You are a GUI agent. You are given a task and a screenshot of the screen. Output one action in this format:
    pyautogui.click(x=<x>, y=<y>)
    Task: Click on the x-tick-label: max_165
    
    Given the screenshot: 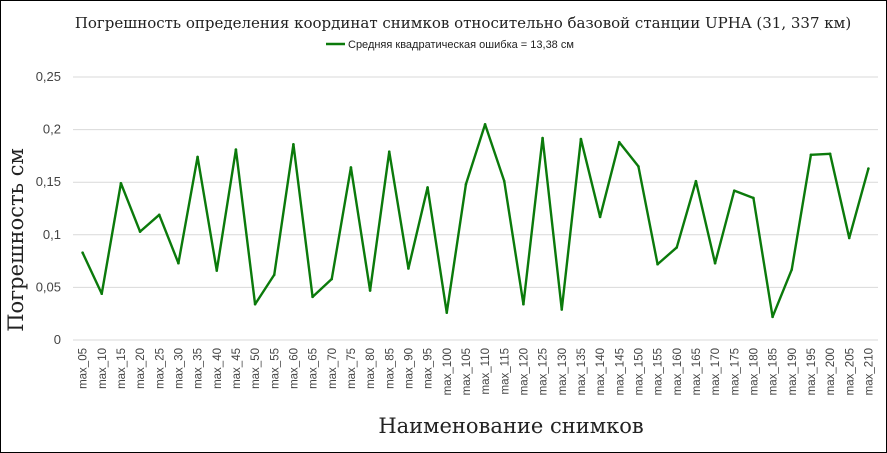 What is the action you would take?
    pyautogui.click(x=697, y=371)
    